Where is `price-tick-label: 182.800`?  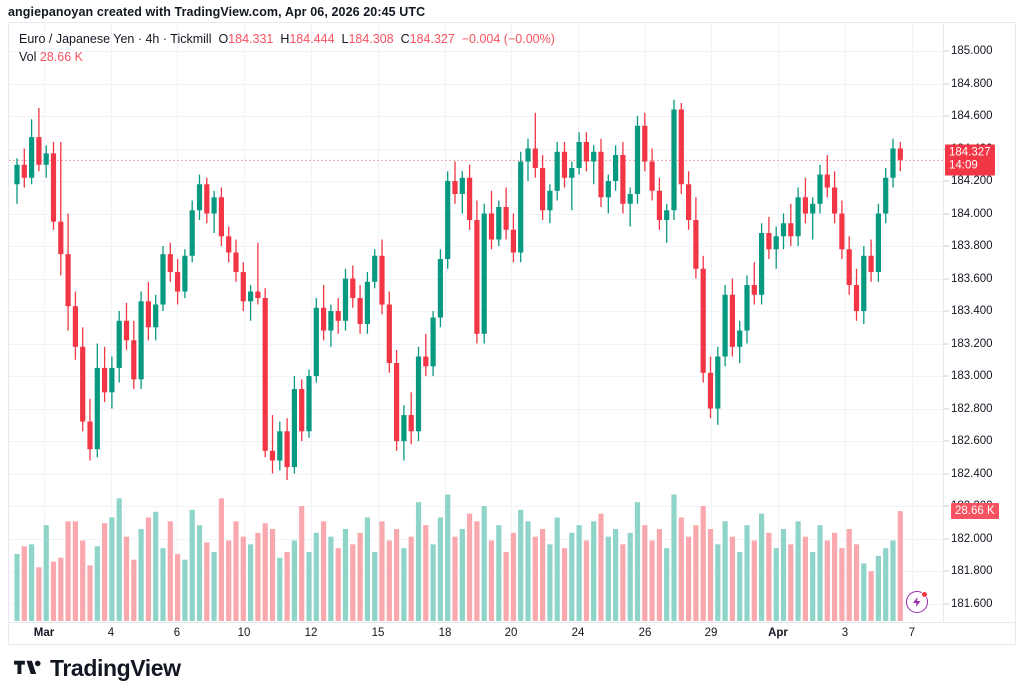
price-tick-label: 182.800 is located at coordinates (972, 408).